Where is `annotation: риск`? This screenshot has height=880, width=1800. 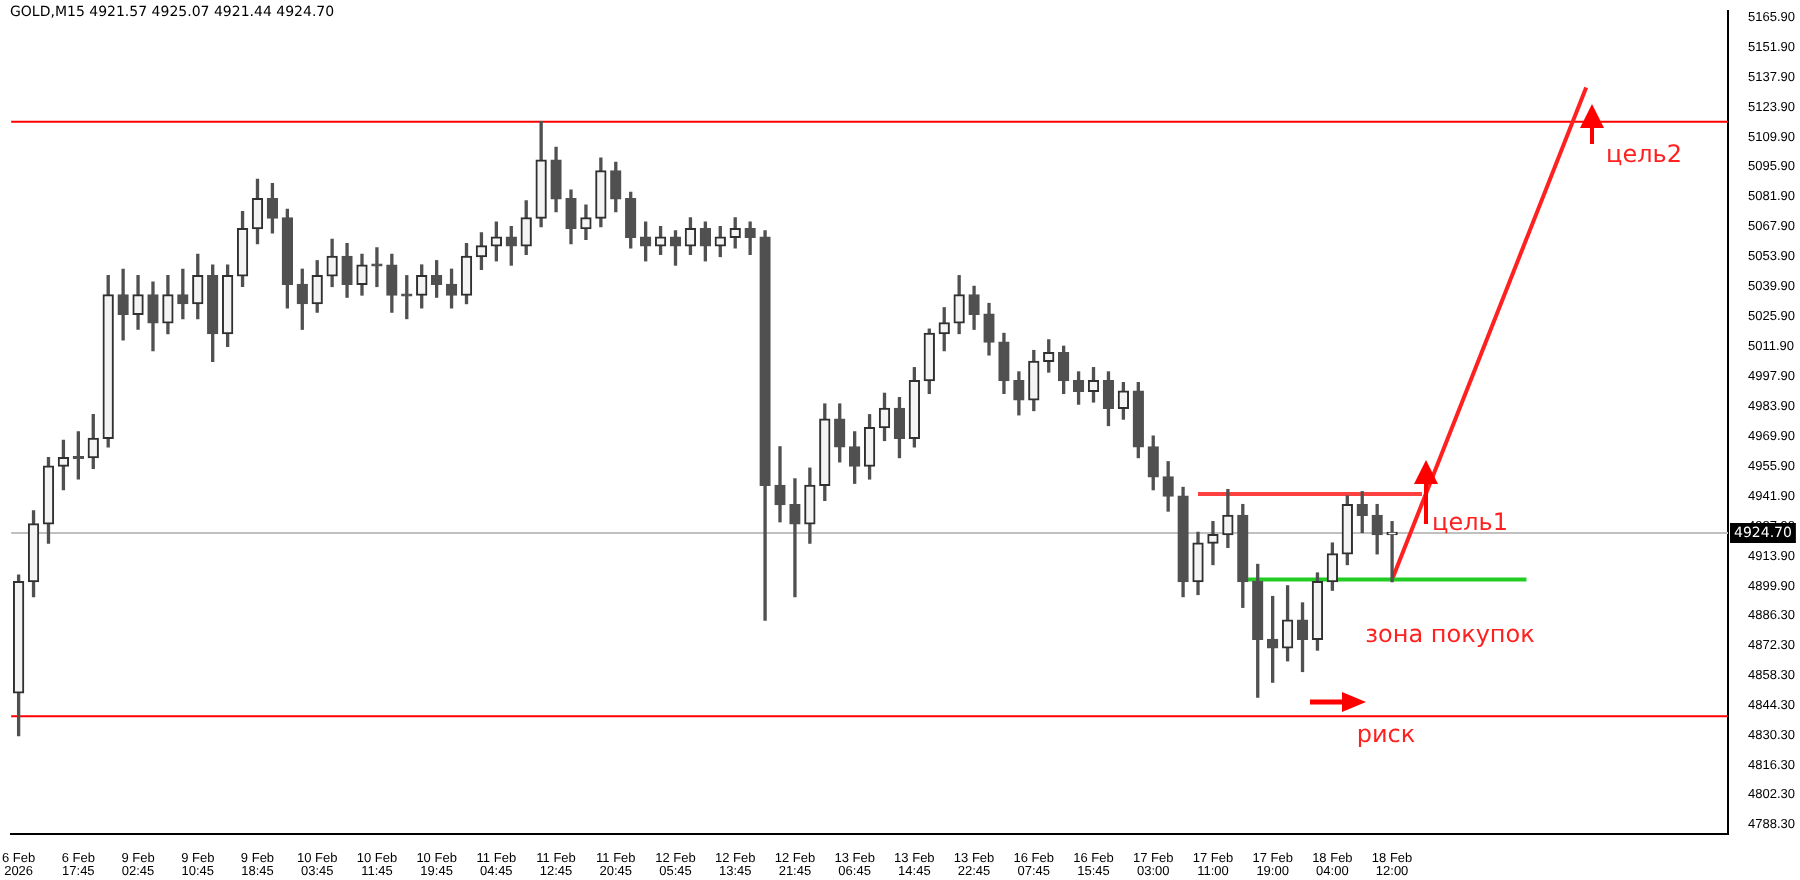 annotation: риск is located at coordinates (1386, 734).